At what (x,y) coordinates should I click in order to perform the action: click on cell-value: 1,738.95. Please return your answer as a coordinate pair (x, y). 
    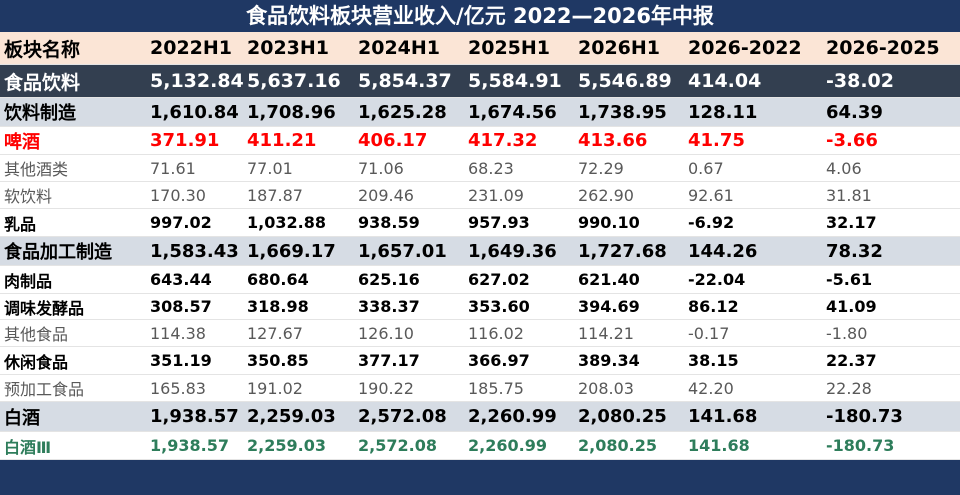
    Looking at the image, I should click on (622, 112).